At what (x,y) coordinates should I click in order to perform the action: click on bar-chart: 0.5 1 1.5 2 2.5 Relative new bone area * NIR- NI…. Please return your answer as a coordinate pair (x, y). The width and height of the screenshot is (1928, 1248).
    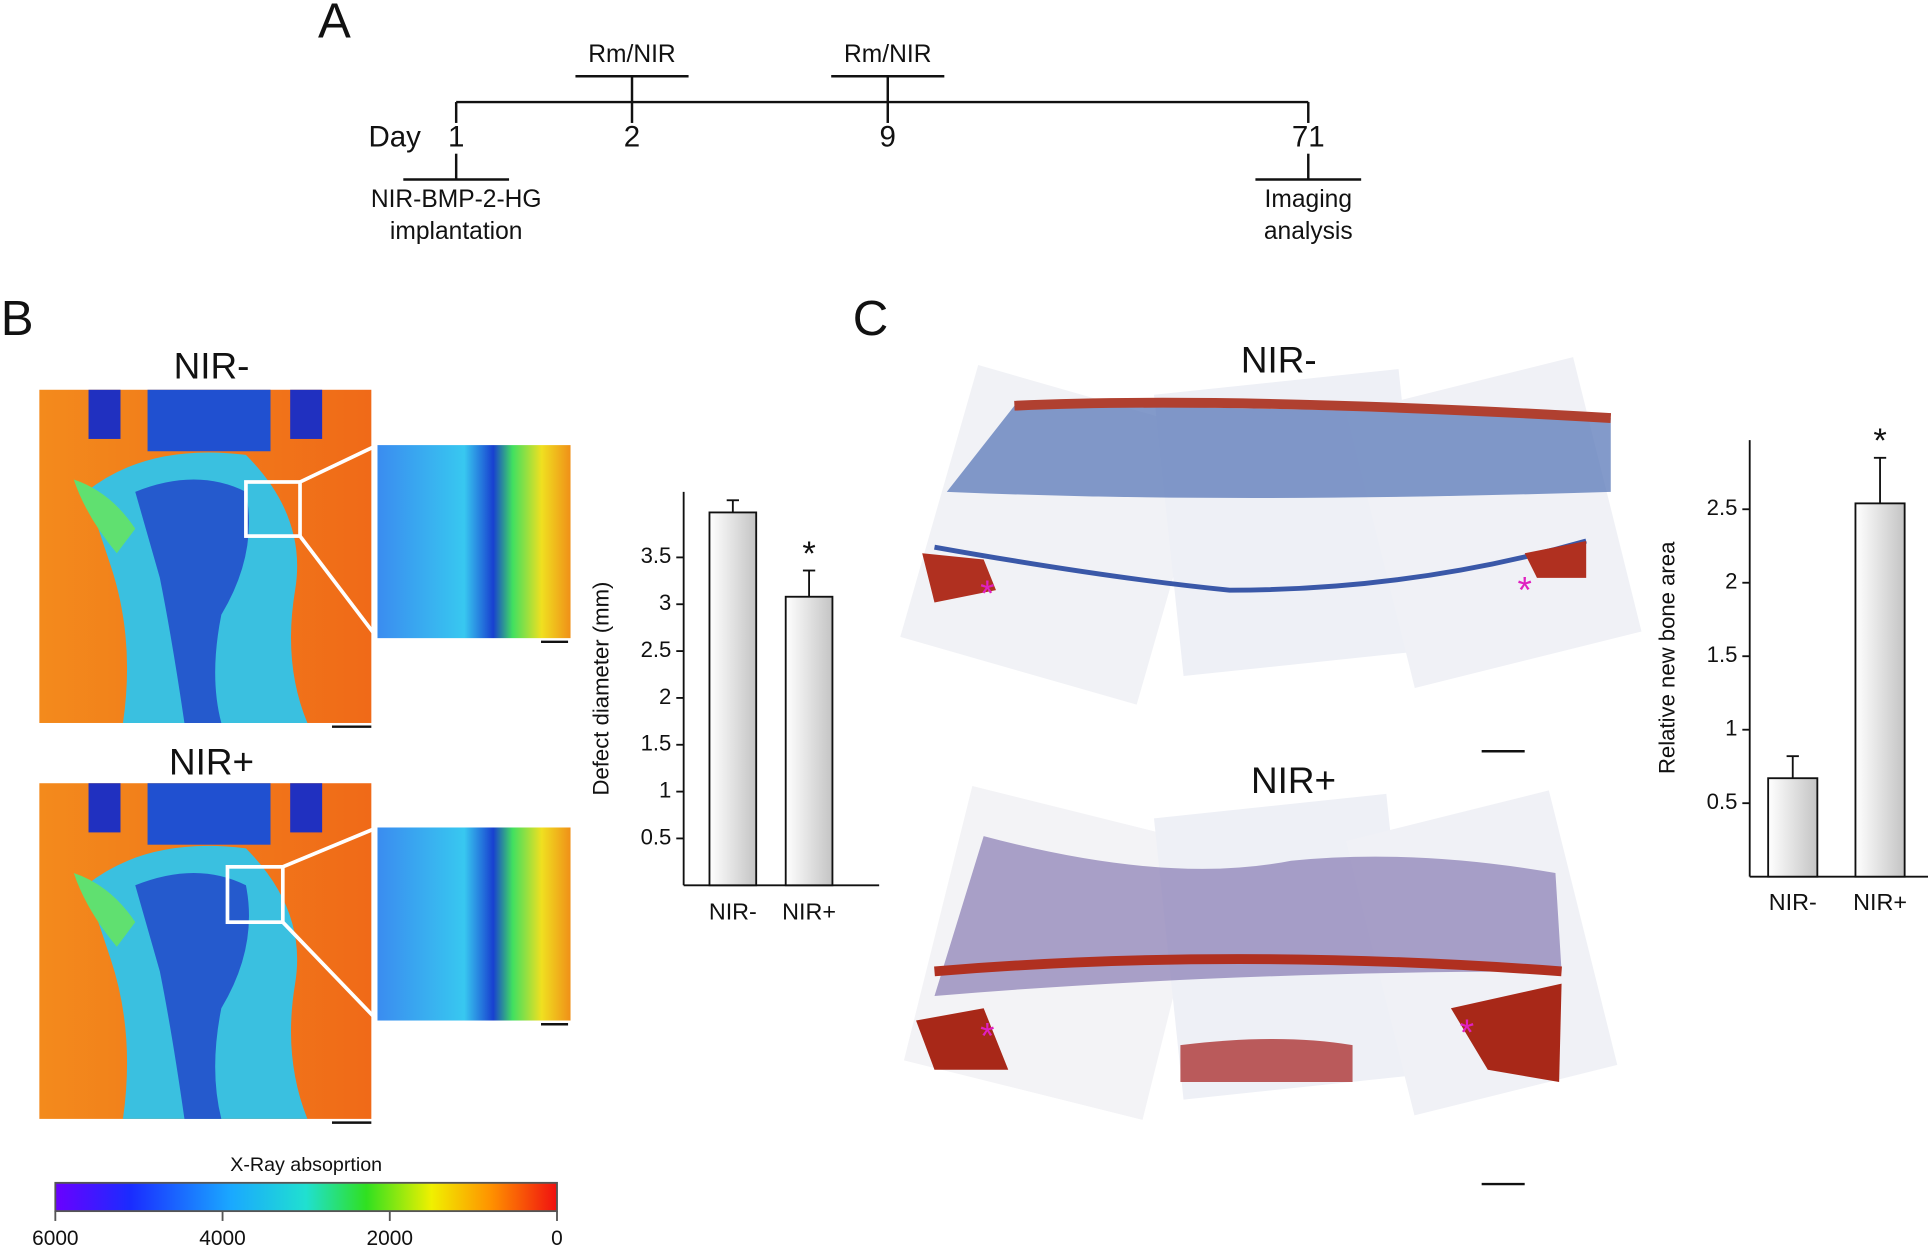
    Looking at the image, I should click on (1791, 668).